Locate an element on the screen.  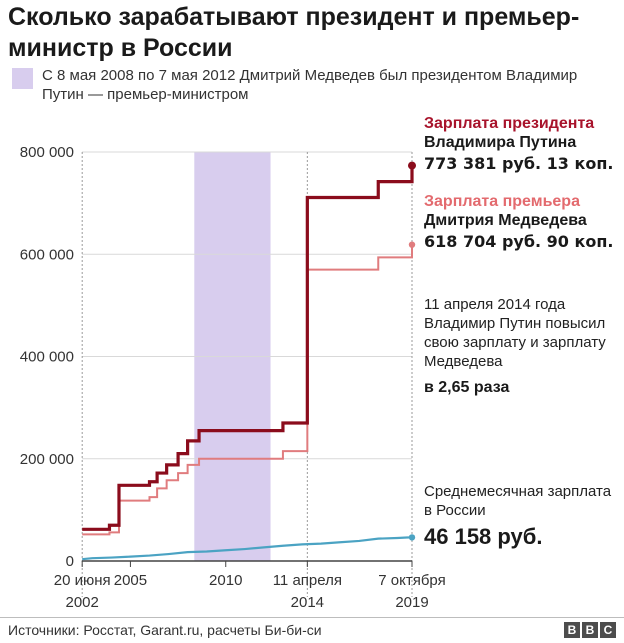
average-series-line is located at coordinates (247, 548).